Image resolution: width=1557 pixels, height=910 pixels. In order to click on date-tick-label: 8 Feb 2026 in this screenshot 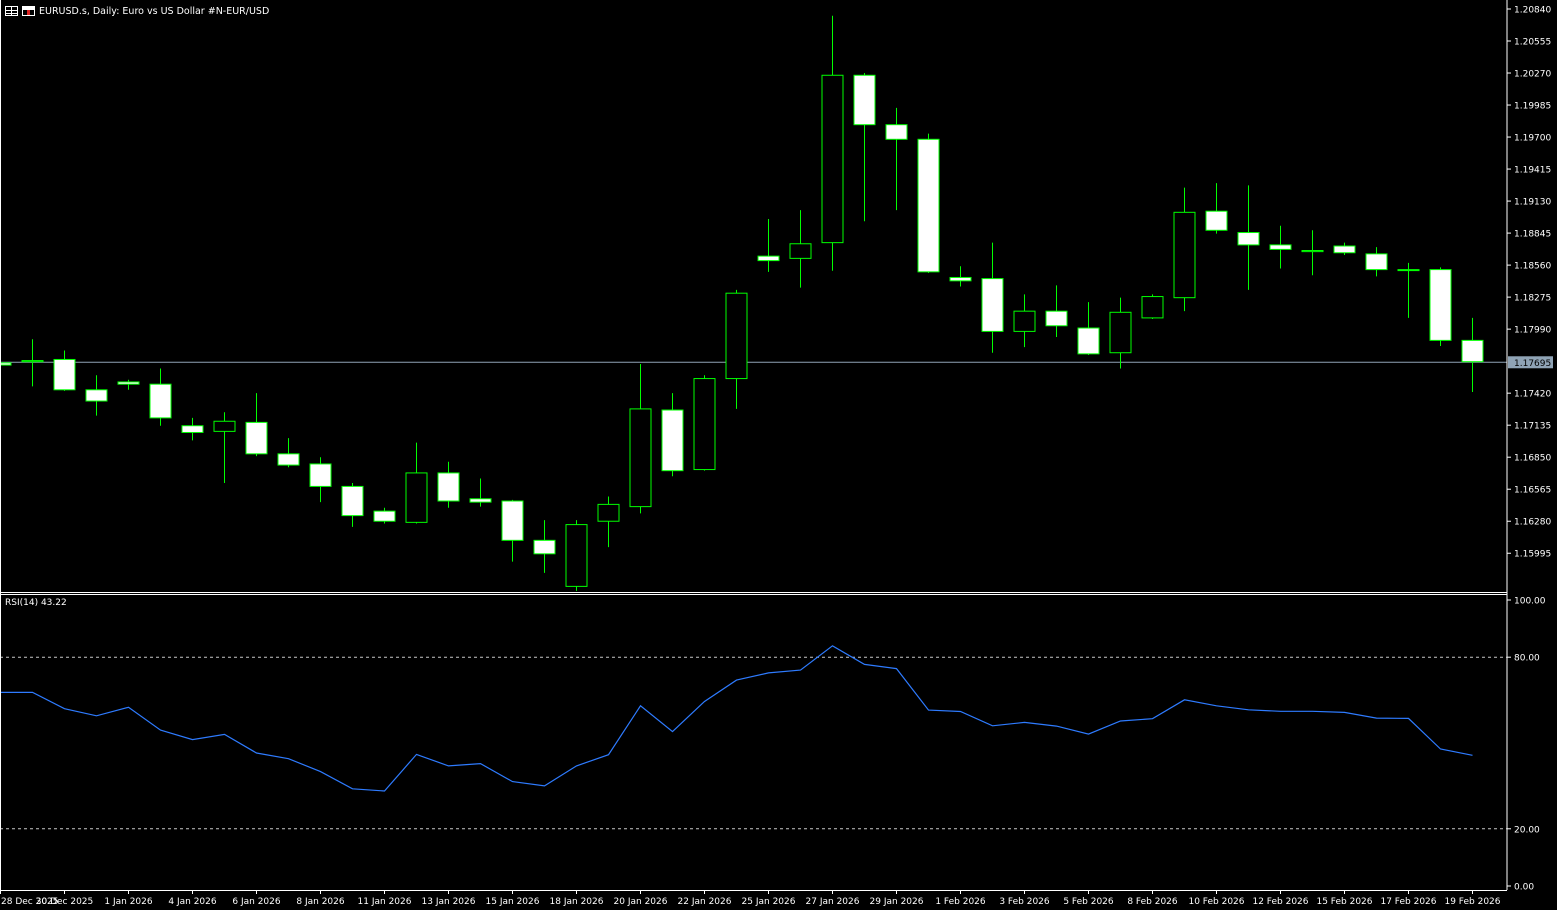, I will do `click(1152, 902)`.